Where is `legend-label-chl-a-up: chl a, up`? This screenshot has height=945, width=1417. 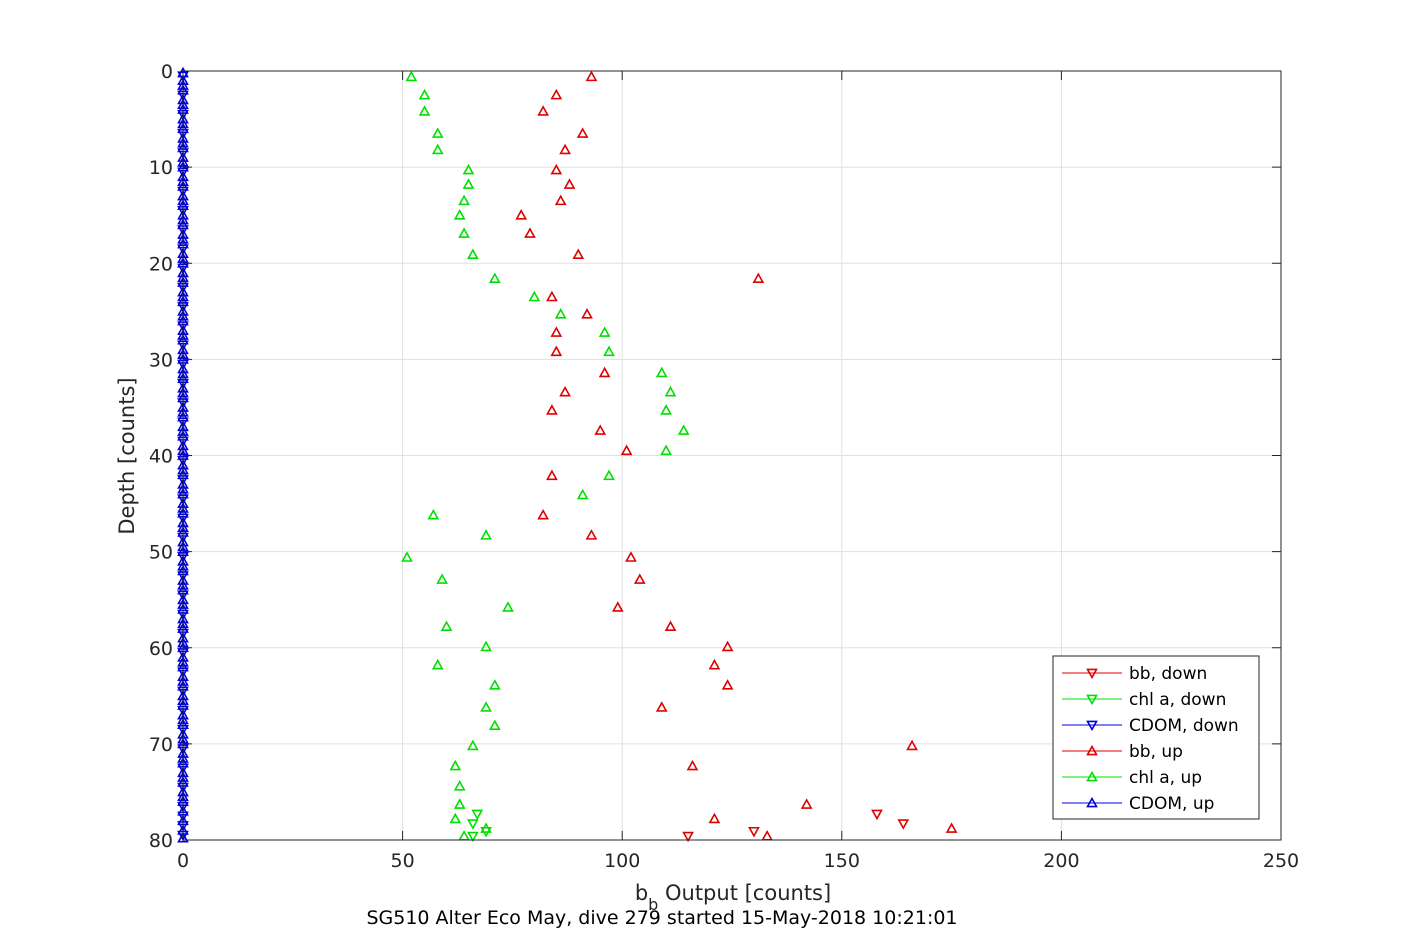 legend-label-chl-a-up: chl a, up is located at coordinates (1165, 778).